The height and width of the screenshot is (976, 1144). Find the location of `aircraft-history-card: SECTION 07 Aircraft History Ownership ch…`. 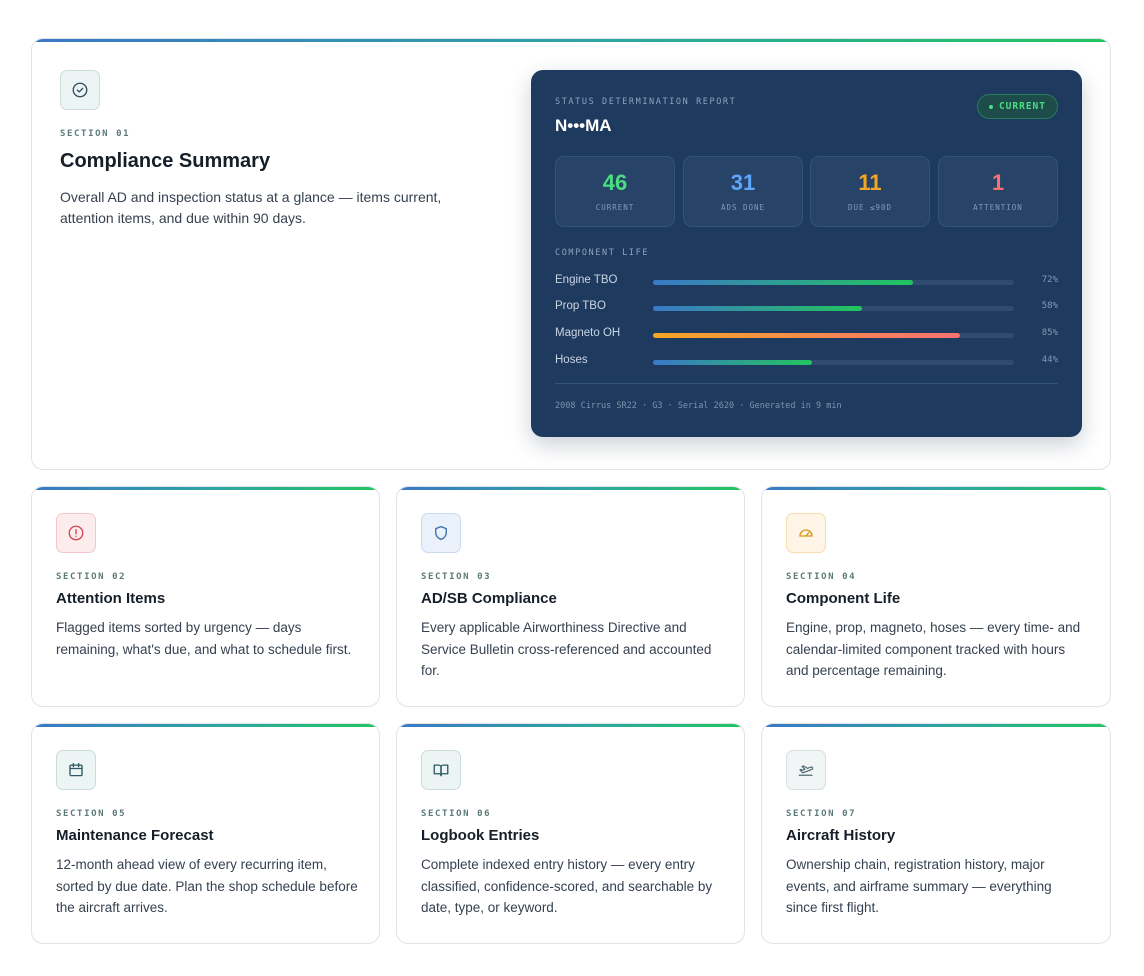

aircraft-history-card: SECTION 07 Aircraft History Ownership ch… is located at coordinates (936, 833).